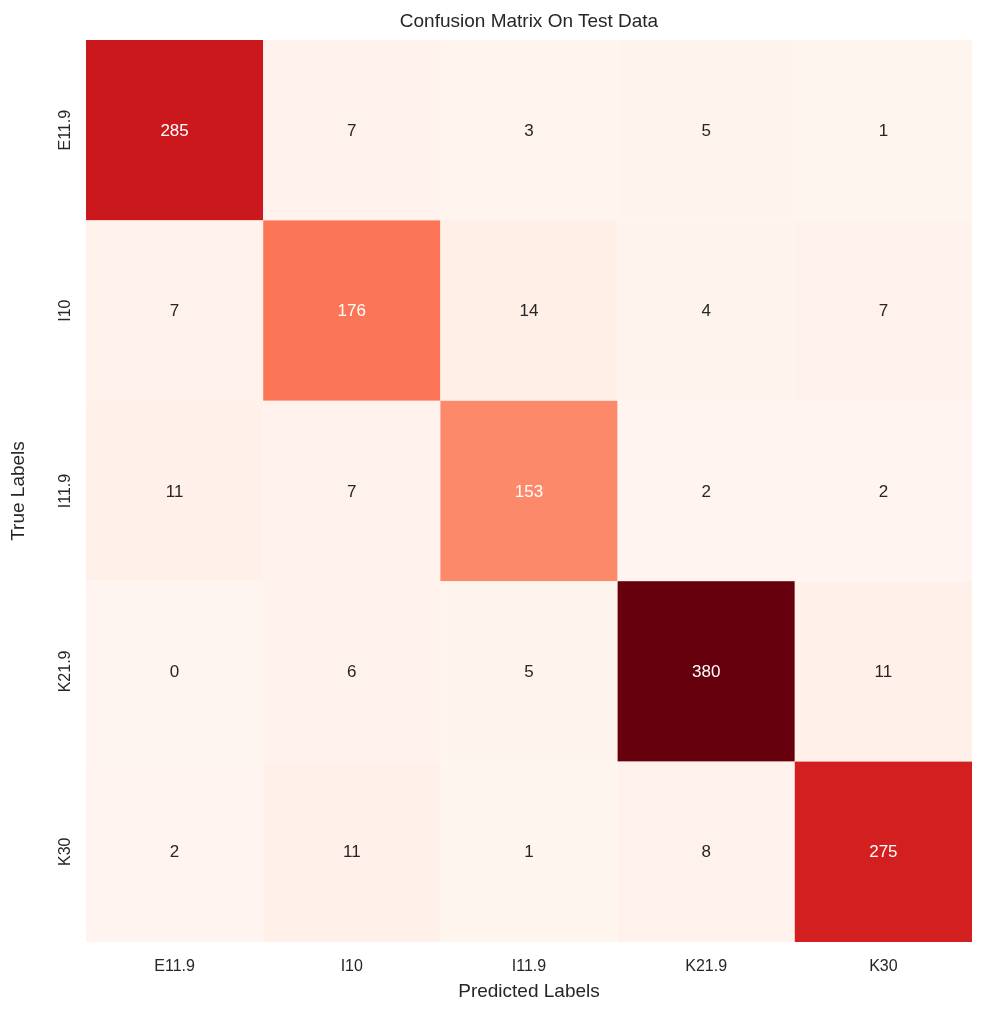  What do you see at coordinates (529, 21) in the screenshot?
I see `chart-title: Confusion Matrix On Test Data` at bounding box center [529, 21].